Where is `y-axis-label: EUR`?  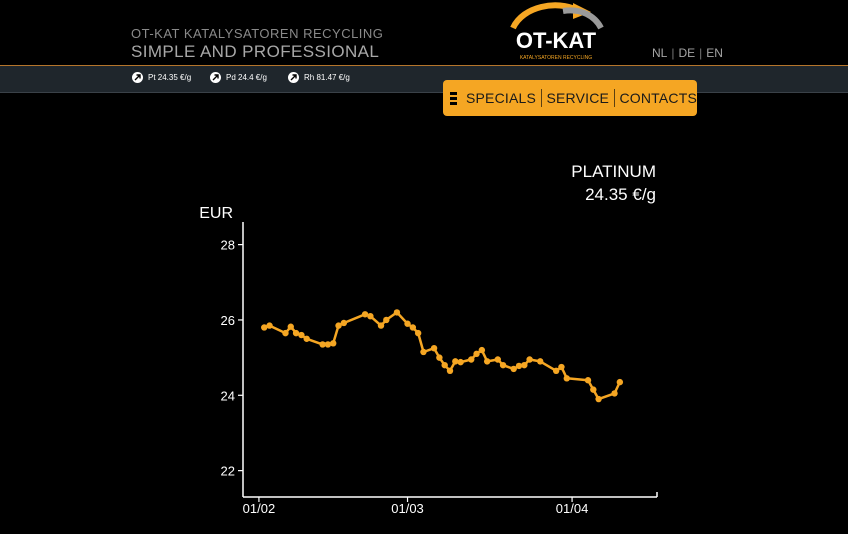 y-axis-label: EUR is located at coordinates (216, 213).